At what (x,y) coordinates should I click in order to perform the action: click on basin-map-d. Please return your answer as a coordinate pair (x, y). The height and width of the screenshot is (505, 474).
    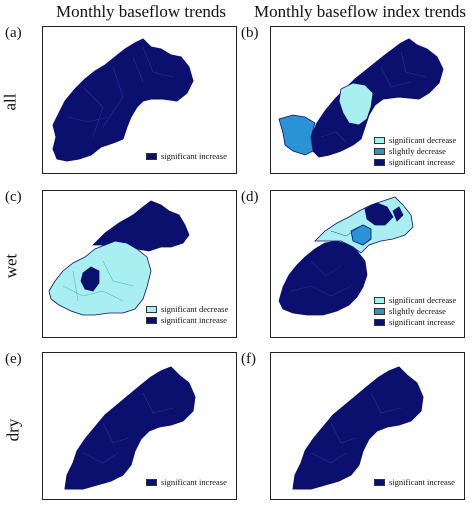
    Looking at the image, I should click on (346, 256).